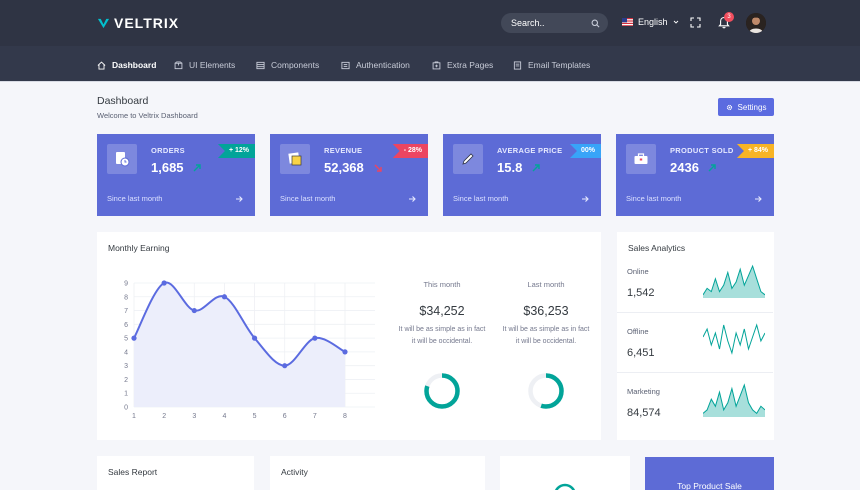 The height and width of the screenshot is (490, 860). What do you see at coordinates (517, 65) in the screenshot?
I see `mail-icon` at bounding box center [517, 65].